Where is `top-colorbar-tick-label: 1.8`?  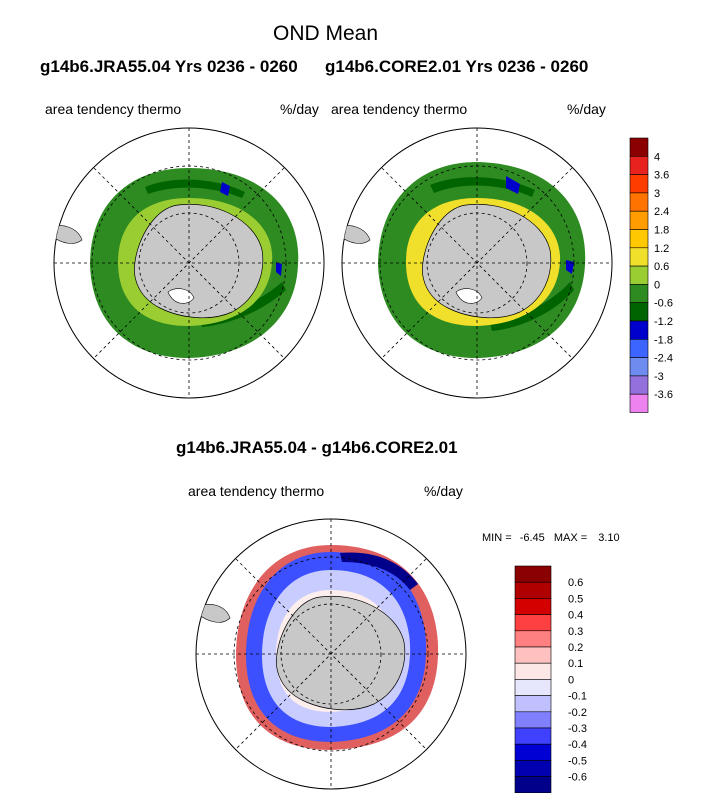 top-colorbar-tick-label: 1.8 is located at coordinates (661, 231).